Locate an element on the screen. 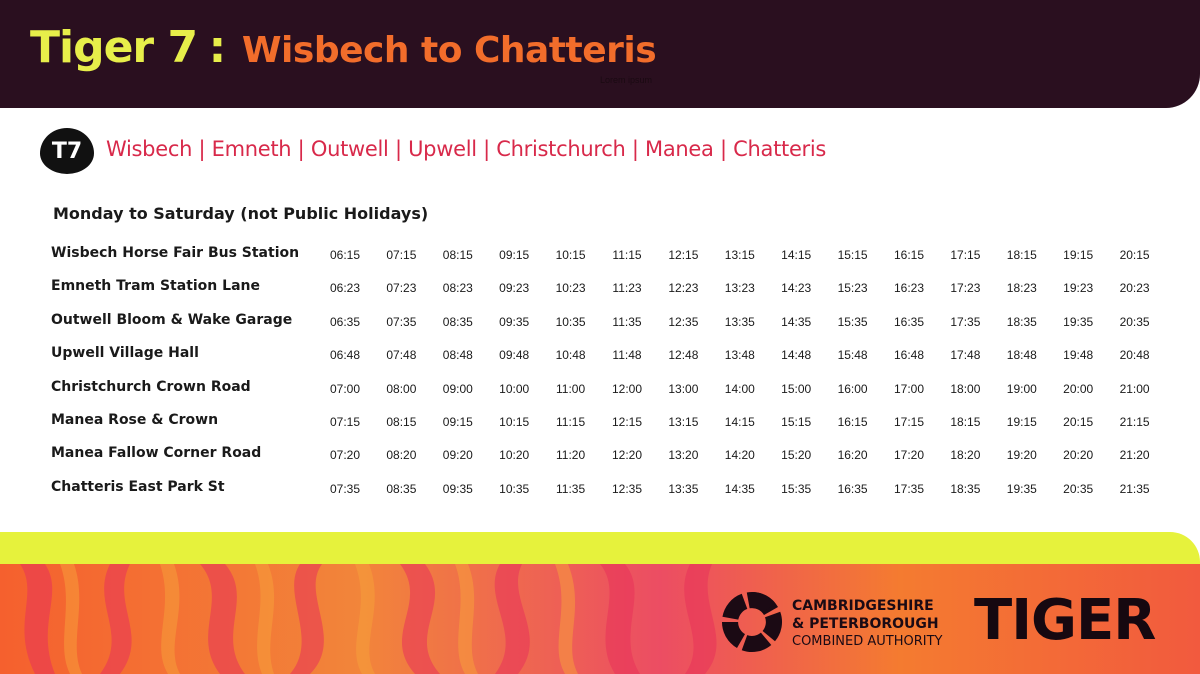  departure-time: 19:15 is located at coordinates (1078, 255).